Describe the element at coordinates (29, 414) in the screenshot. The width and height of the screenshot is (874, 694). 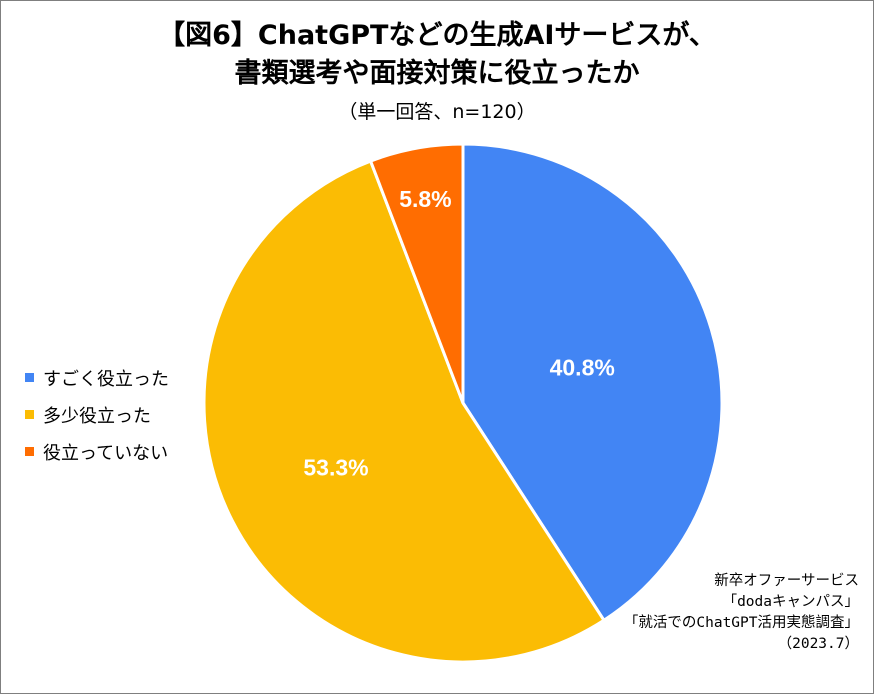
I see `legend-swatch-somewhat-helpful` at that location.